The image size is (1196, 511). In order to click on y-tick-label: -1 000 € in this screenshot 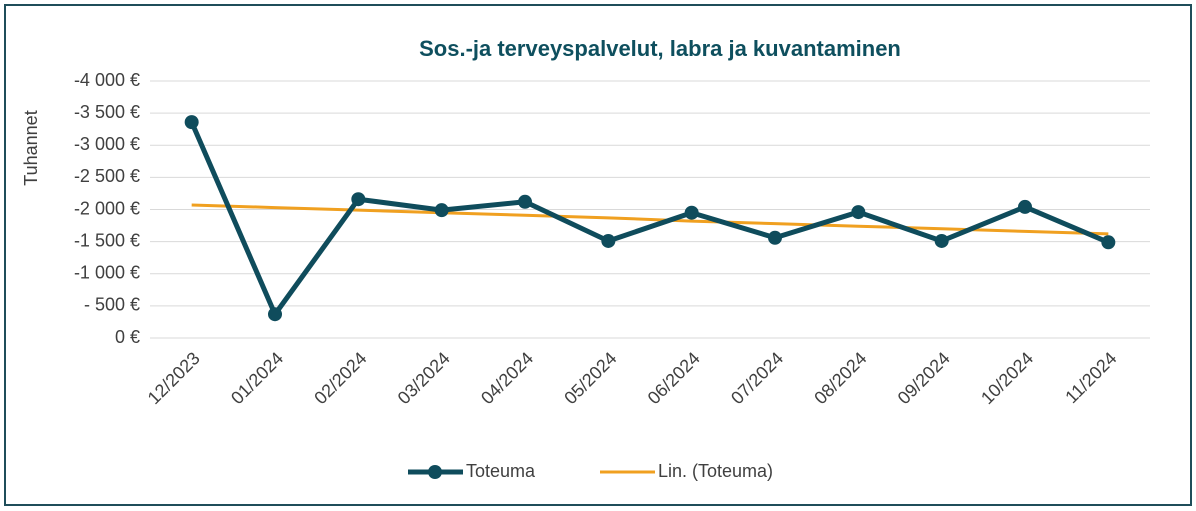, I will do `click(107, 273)`.